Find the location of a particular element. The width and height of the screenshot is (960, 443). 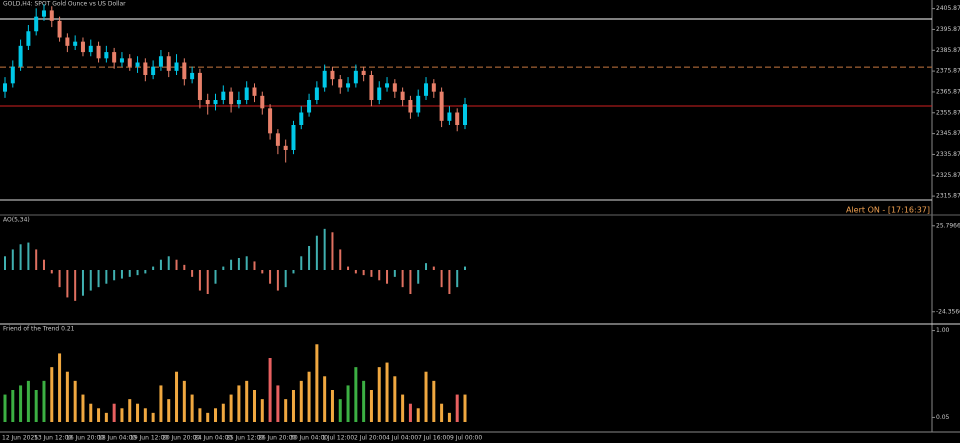

time-label: 30 Jun 04:00 is located at coordinates (309, 438).